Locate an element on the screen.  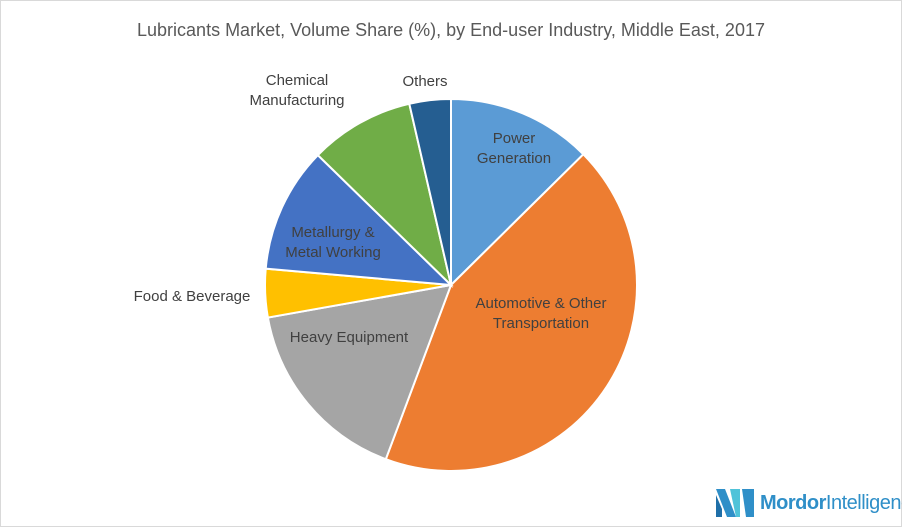
mordor-intelligence-logo: MordorIntelligence is located at coordinates (809, 503).